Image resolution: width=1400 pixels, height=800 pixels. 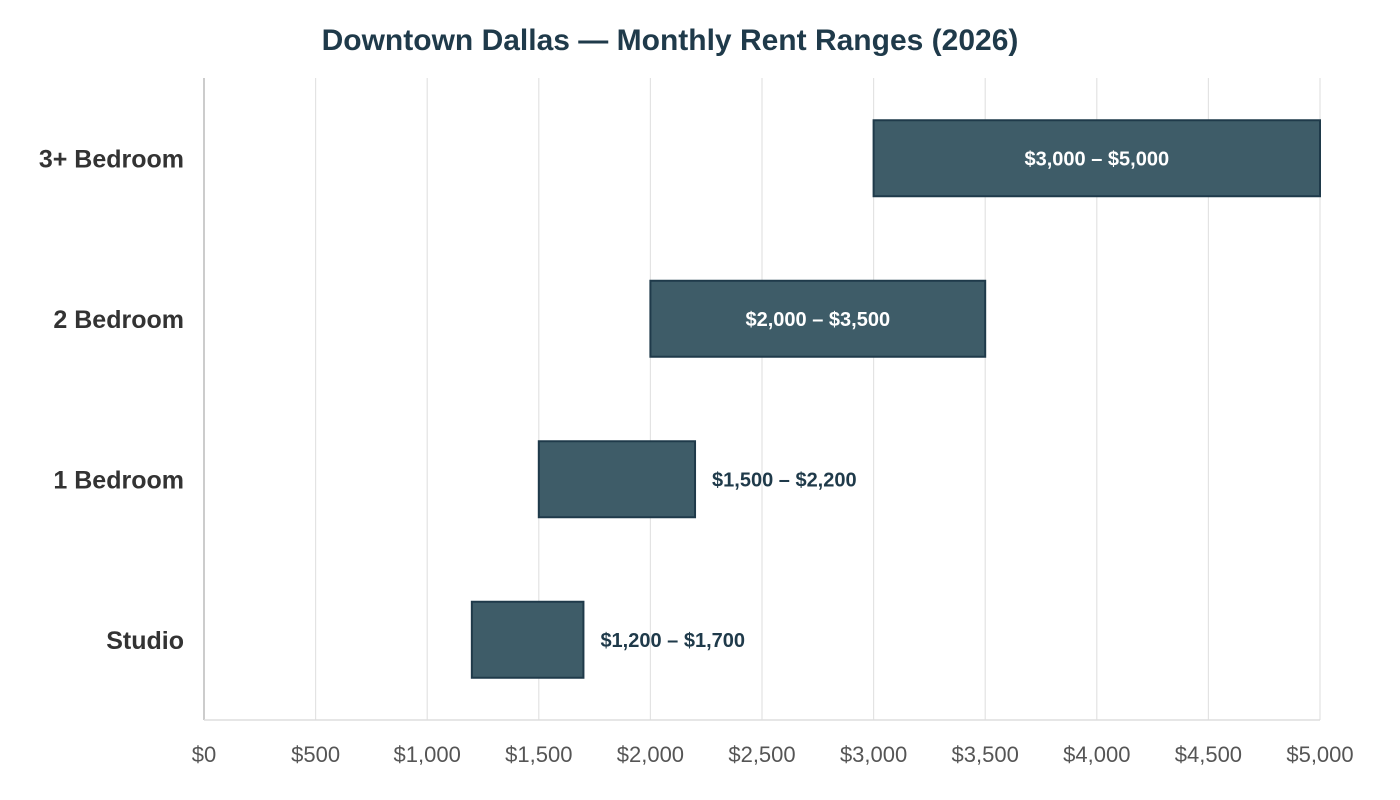 I want to click on bar-range-label: $2,000 – $3,500, so click(x=818, y=320).